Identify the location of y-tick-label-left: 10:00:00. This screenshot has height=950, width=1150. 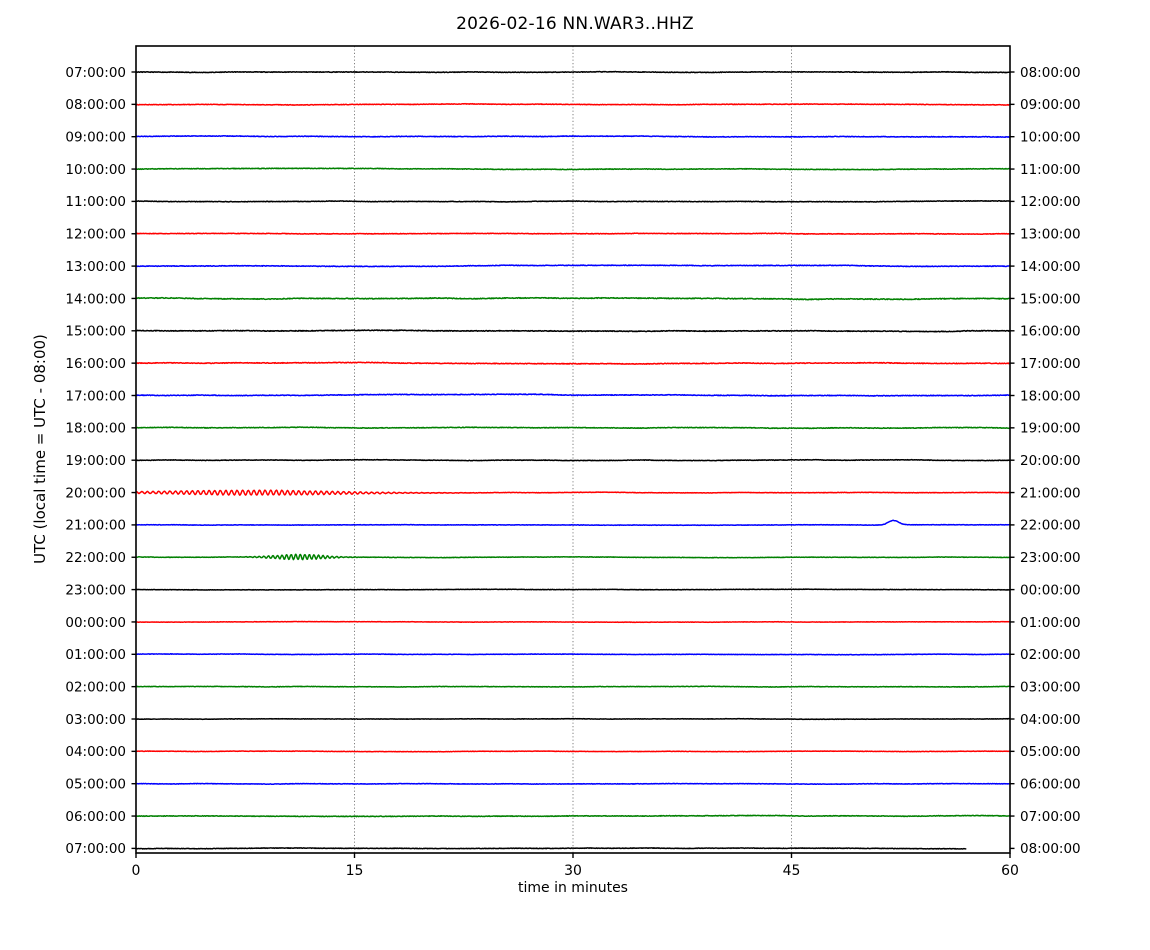
(95, 170).